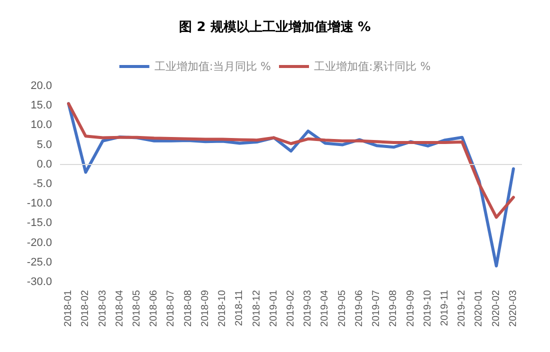  What do you see at coordinates (308, 308) in the screenshot?
I see `x-tick-label: 2019-03` at bounding box center [308, 308].